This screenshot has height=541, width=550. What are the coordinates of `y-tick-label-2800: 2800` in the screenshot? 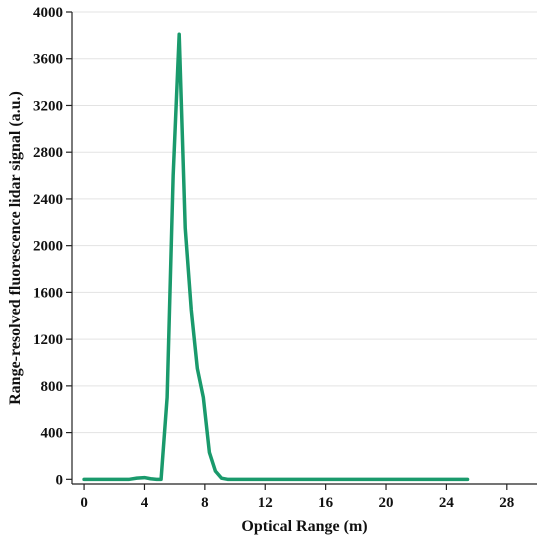 It's located at (48, 153).